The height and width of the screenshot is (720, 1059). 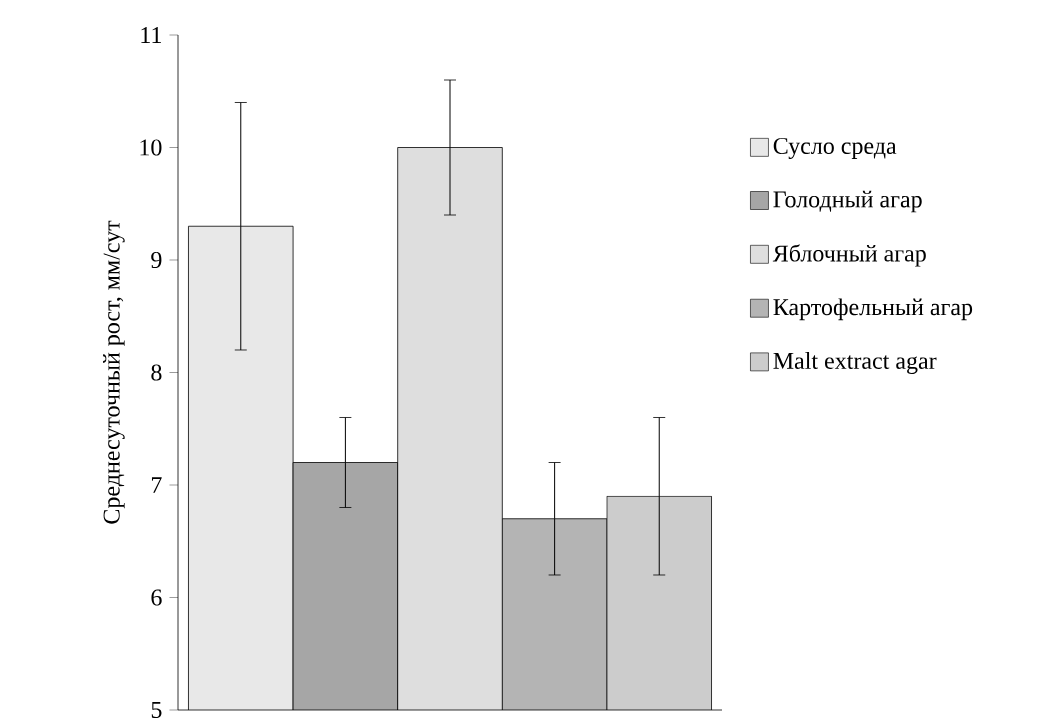 What do you see at coordinates (855, 363) in the screenshot?
I see `legend-label: Malt extract agar` at bounding box center [855, 363].